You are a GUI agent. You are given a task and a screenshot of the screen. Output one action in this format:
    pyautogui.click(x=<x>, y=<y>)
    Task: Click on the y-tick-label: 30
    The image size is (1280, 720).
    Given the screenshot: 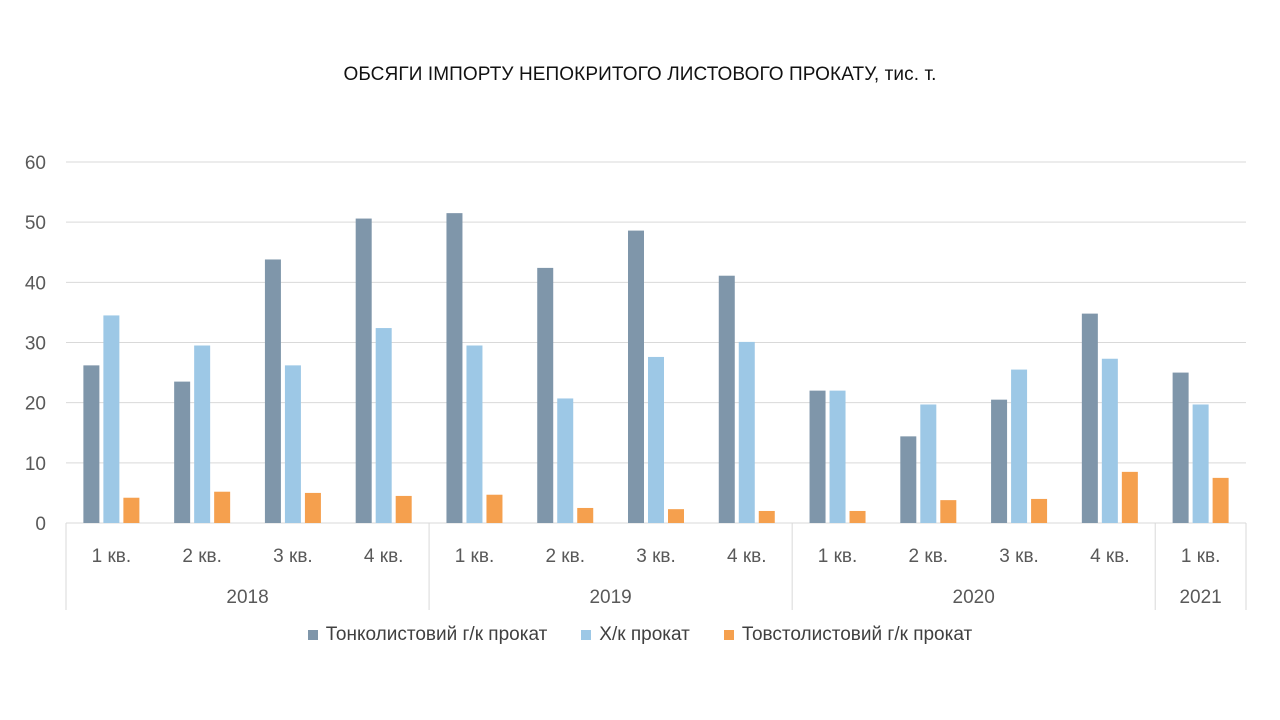 What is the action you would take?
    pyautogui.click(x=35, y=344)
    